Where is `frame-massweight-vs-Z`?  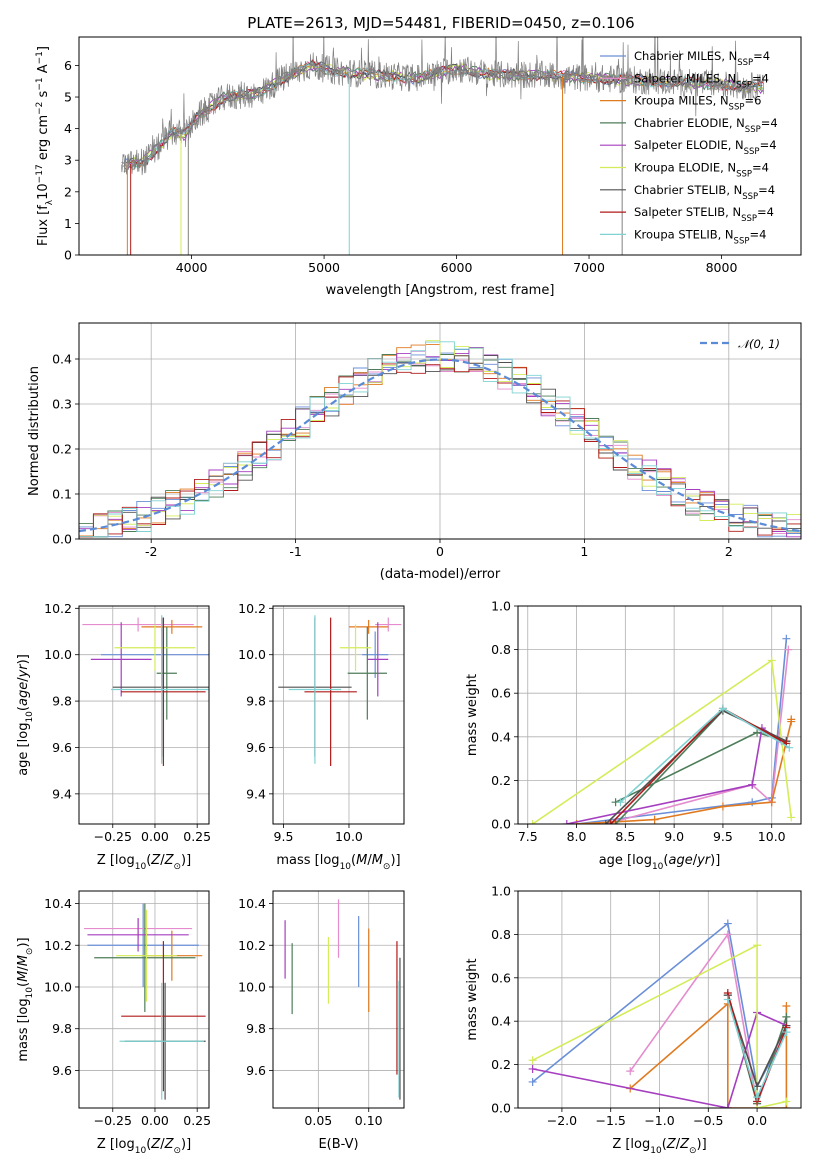
frame-massweight-vs-Z is located at coordinates (659, 999).